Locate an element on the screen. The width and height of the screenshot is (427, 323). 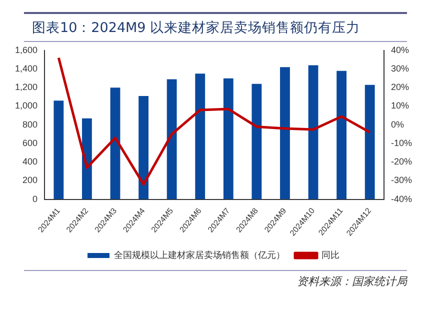
y2-tick-label: -40% is located at coordinates (401, 199).